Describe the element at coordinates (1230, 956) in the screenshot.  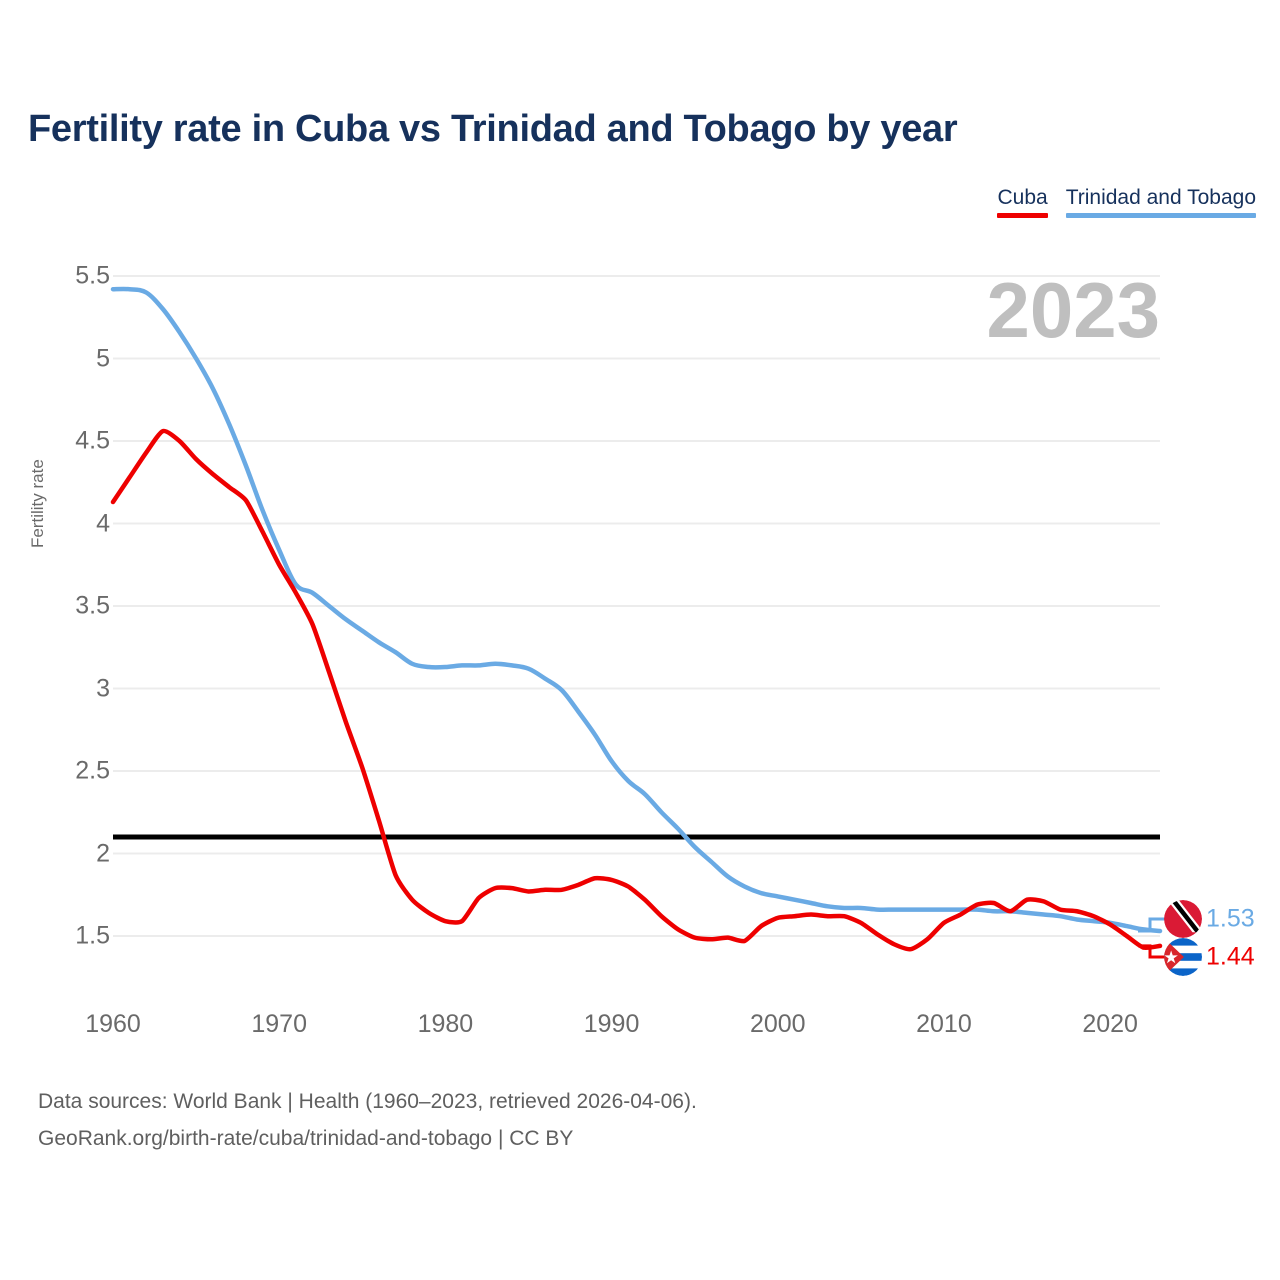
I see `end-label-cuba: 1.44` at that location.